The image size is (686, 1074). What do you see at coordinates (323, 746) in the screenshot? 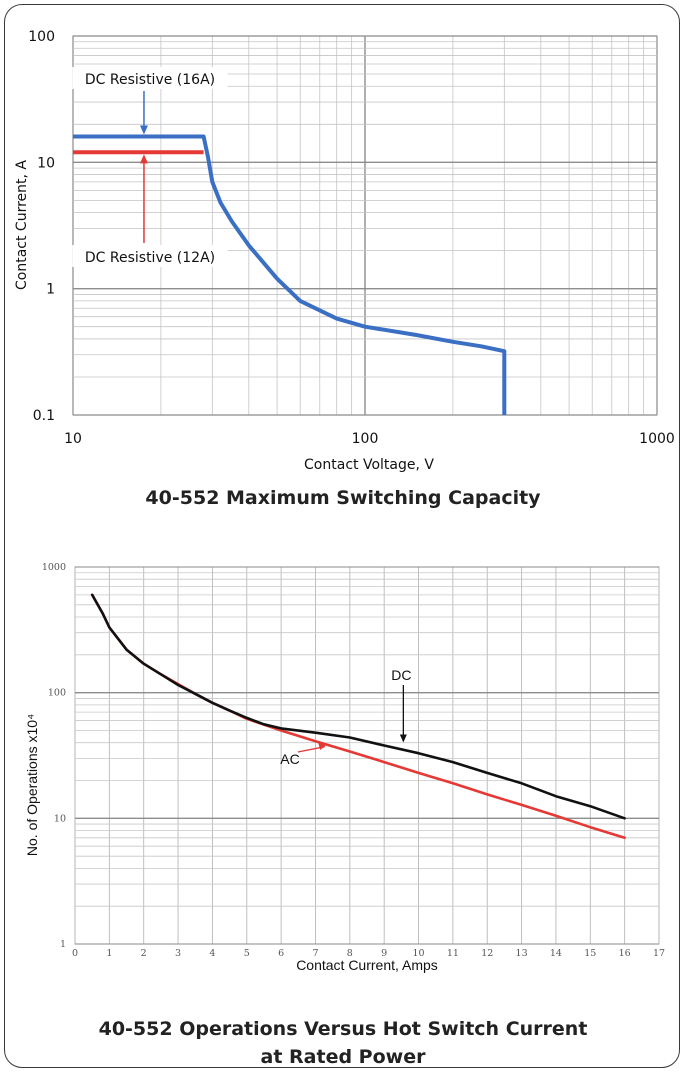
I see `chart2-annotation-ac-arrowhead` at bounding box center [323, 746].